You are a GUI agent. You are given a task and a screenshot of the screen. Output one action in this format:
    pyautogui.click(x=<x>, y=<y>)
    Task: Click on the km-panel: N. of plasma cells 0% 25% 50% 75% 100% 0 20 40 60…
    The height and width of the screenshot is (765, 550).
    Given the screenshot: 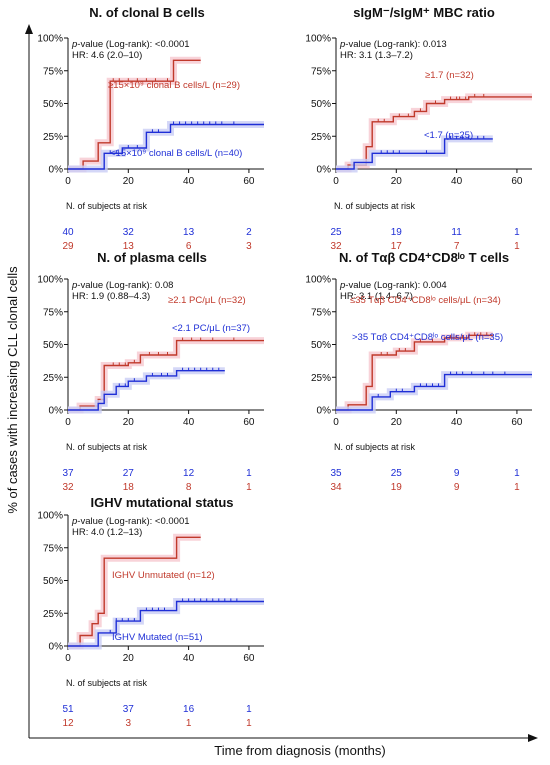 What is the action you would take?
    pyautogui.click(x=150, y=371)
    